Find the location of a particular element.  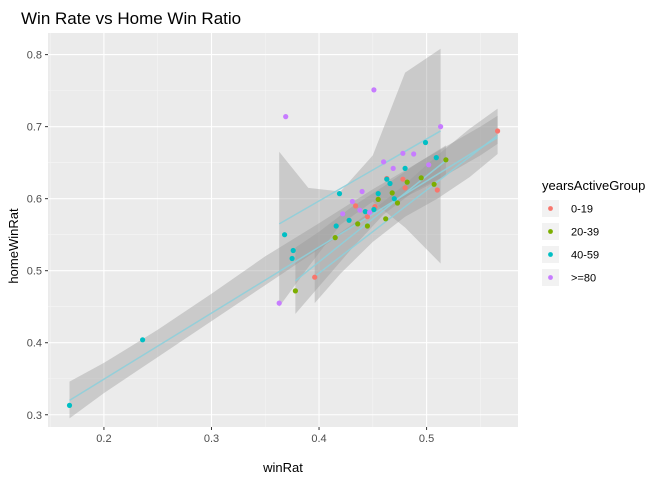

legend-items: 0-19 20-39 40-59 >=80 is located at coordinates (570, 243).